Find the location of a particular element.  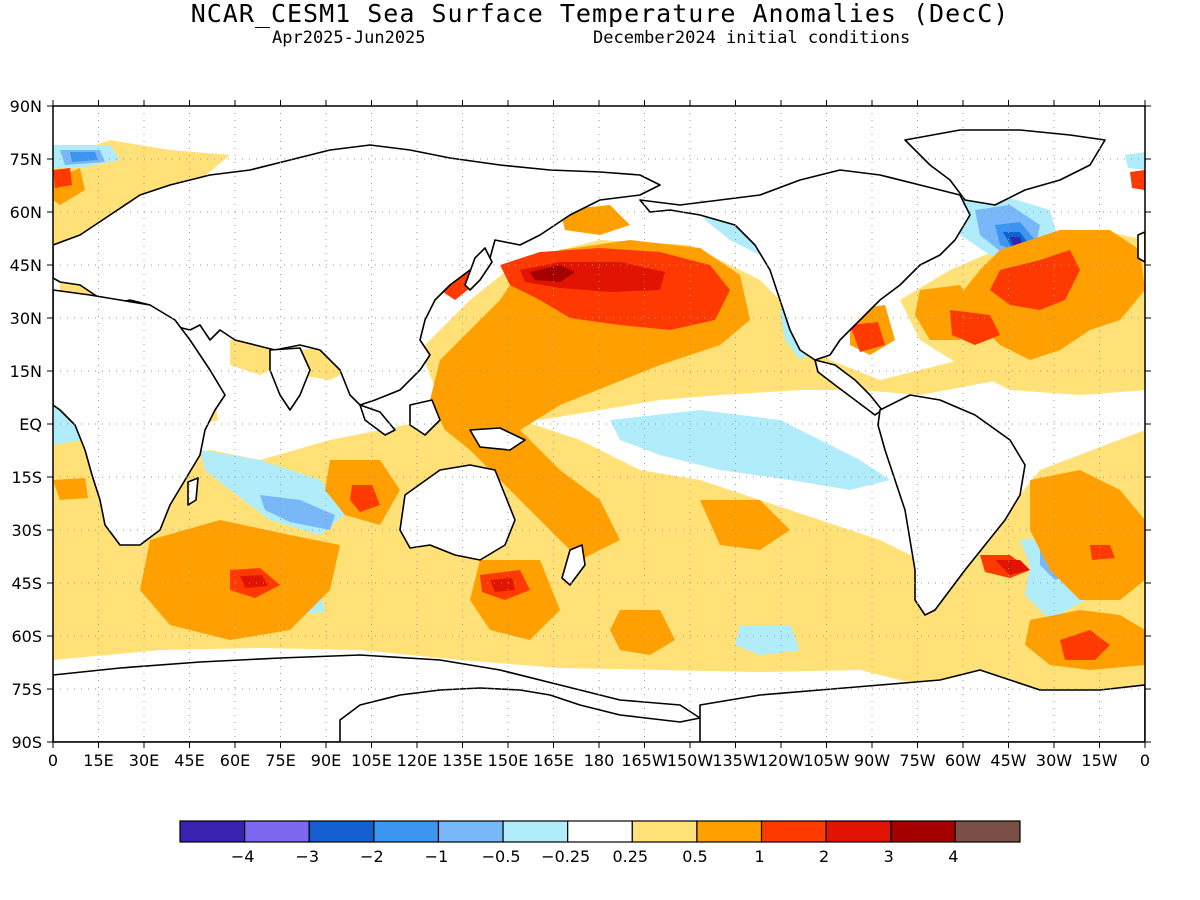

borneo-landmass is located at coordinates (425, 417).